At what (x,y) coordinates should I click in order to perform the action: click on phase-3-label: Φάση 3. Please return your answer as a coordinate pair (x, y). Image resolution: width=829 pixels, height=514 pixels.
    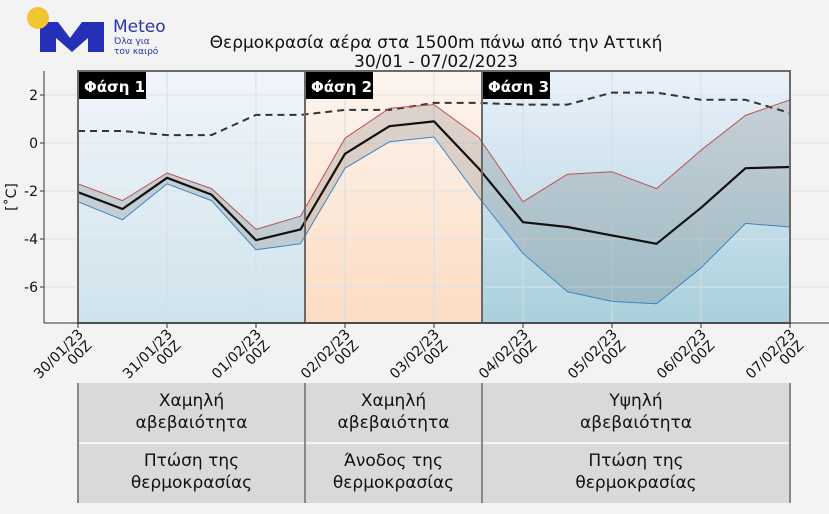
    Looking at the image, I should click on (518, 87).